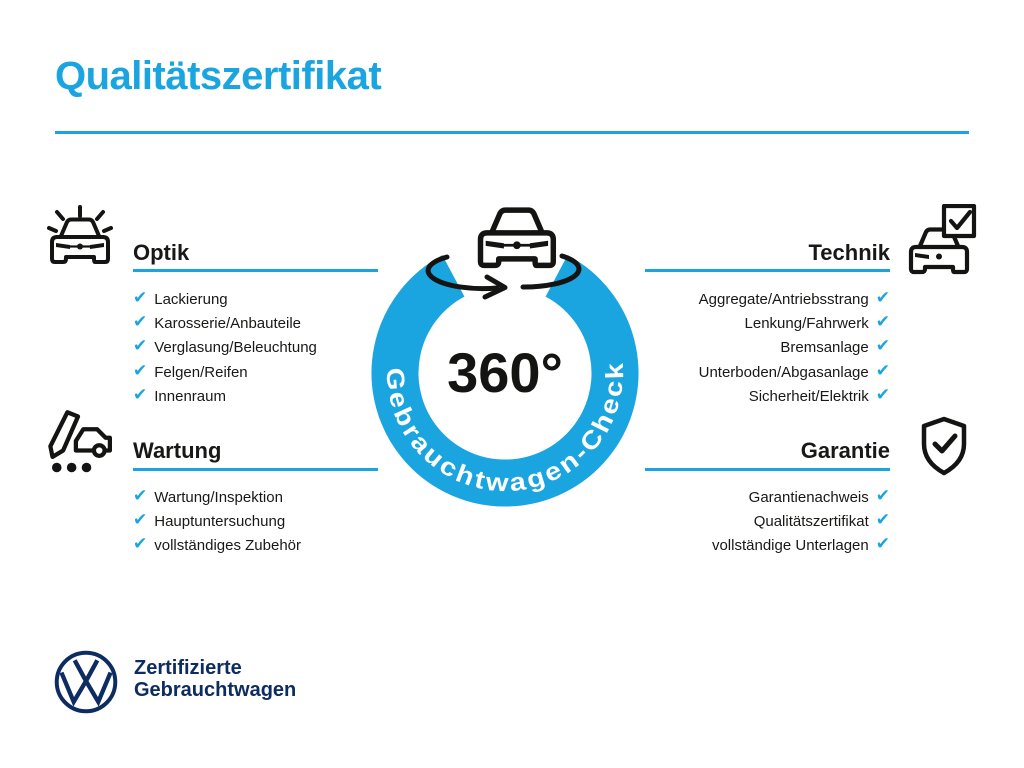 The width and height of the screenshot is (1024, 768). Describe the element at coordinates (161, 252) in the screenshot. I see `section-heading-optik: Optik` at that location.